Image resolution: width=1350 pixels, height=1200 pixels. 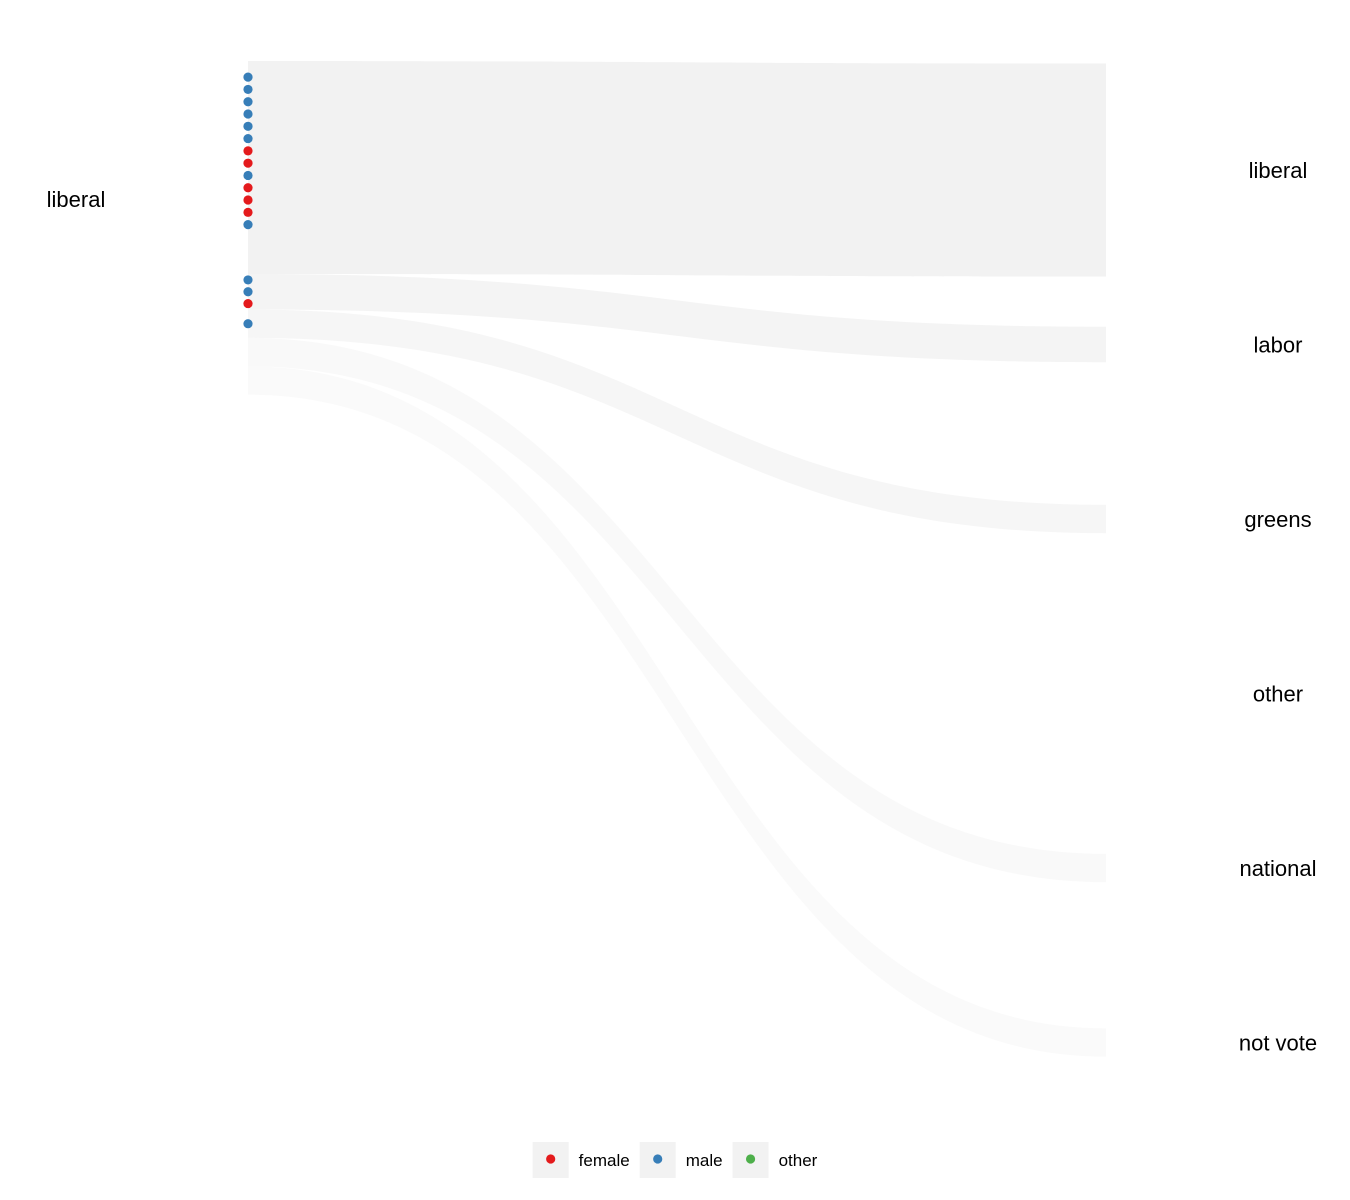 I want to click on legend-item-other: other, so click(x=775, y=1160).